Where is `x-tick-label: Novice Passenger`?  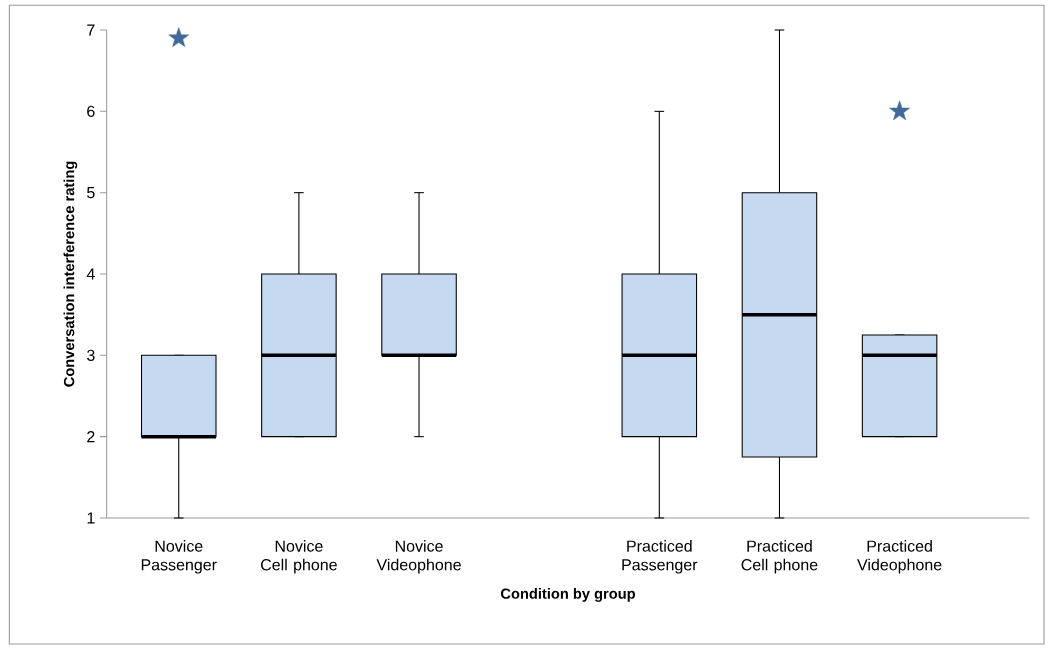 x-tick-label: Novice Passenger is located at coordinates (179, 557).